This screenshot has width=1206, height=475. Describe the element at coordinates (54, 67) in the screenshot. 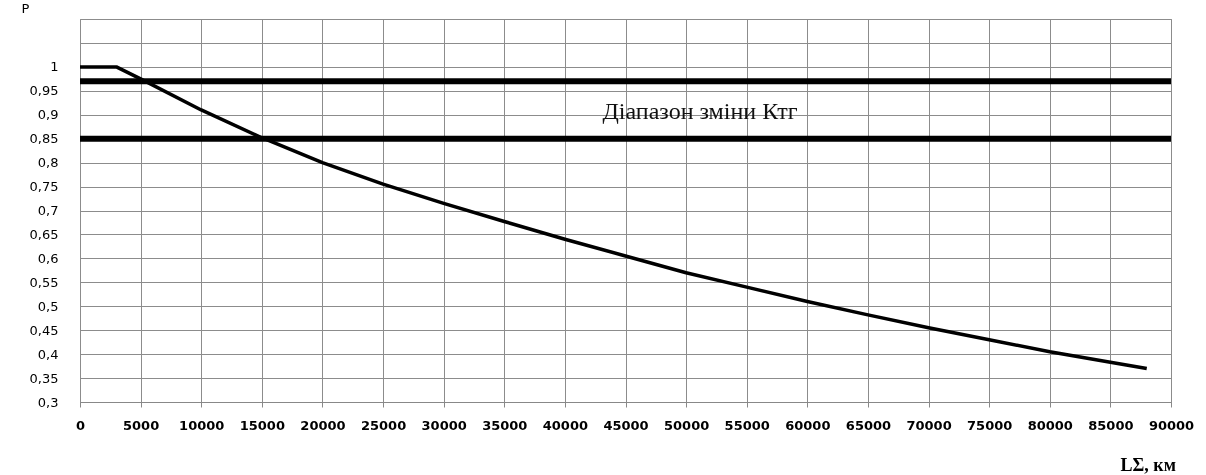

I see `y-tick-label: 1` at that location.